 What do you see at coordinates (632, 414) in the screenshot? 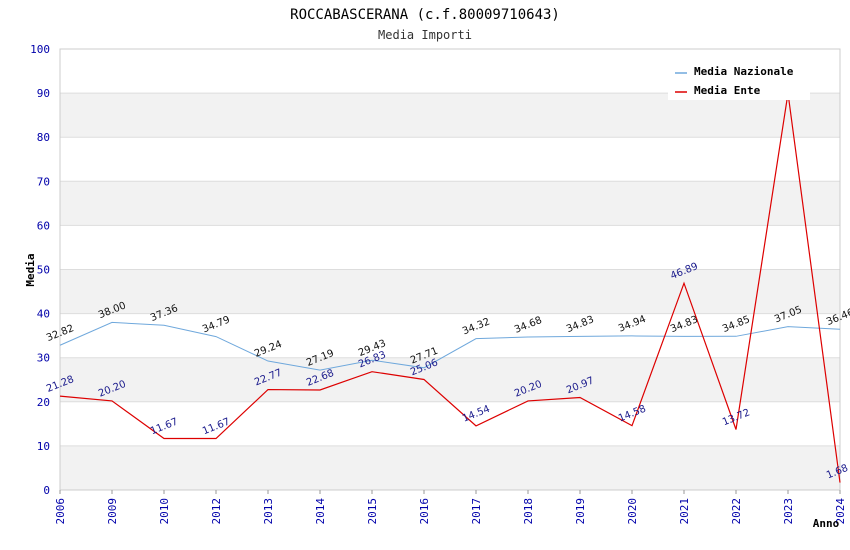
I see `data-label: 14.58` at bounding box center [632, 414].